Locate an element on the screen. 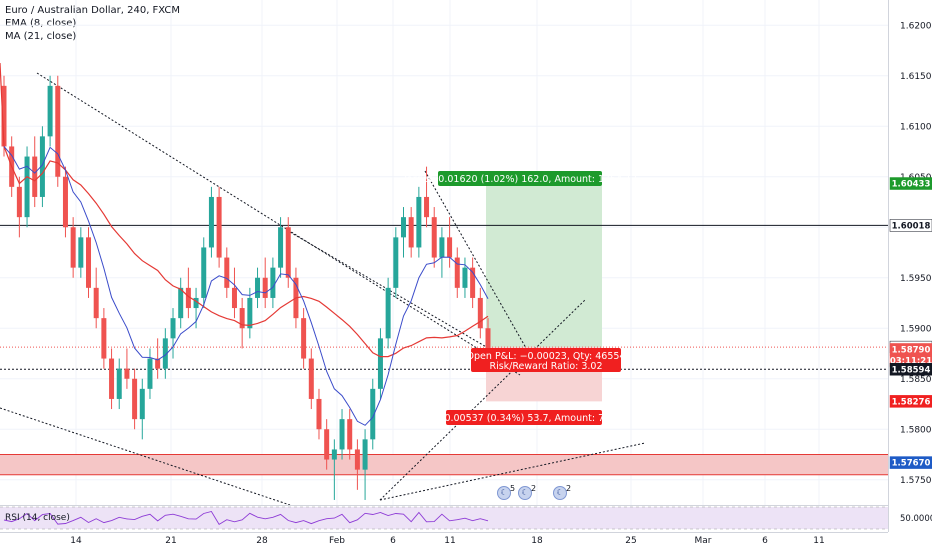 This screenshot has height=550, width=932. time-axis: 14 21 28 Feb 6 11 18 25 Mar 6 11 is located at coordinates (447, 541).